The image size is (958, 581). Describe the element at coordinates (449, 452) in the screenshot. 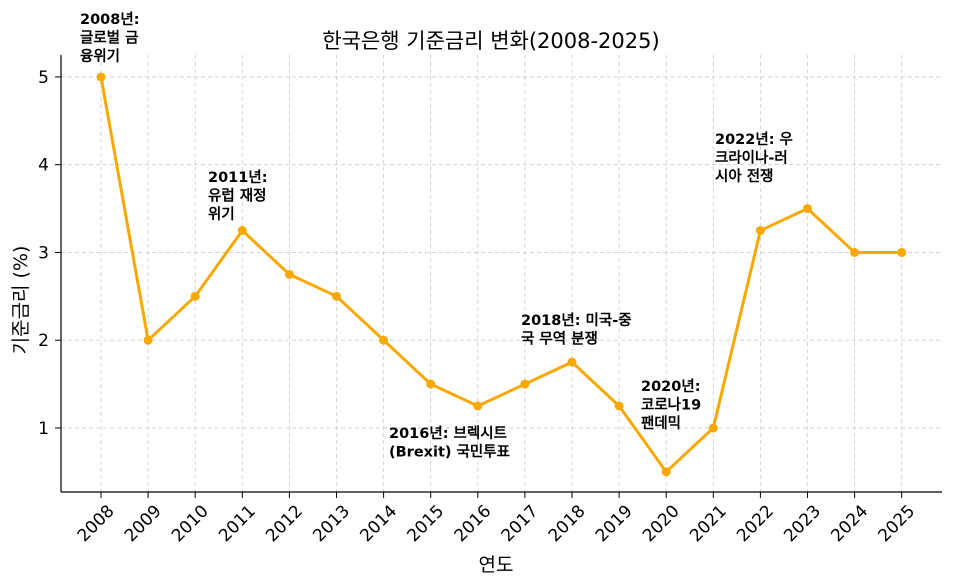

I see `annotation-text: (Brexit) 국민투표` at that location.